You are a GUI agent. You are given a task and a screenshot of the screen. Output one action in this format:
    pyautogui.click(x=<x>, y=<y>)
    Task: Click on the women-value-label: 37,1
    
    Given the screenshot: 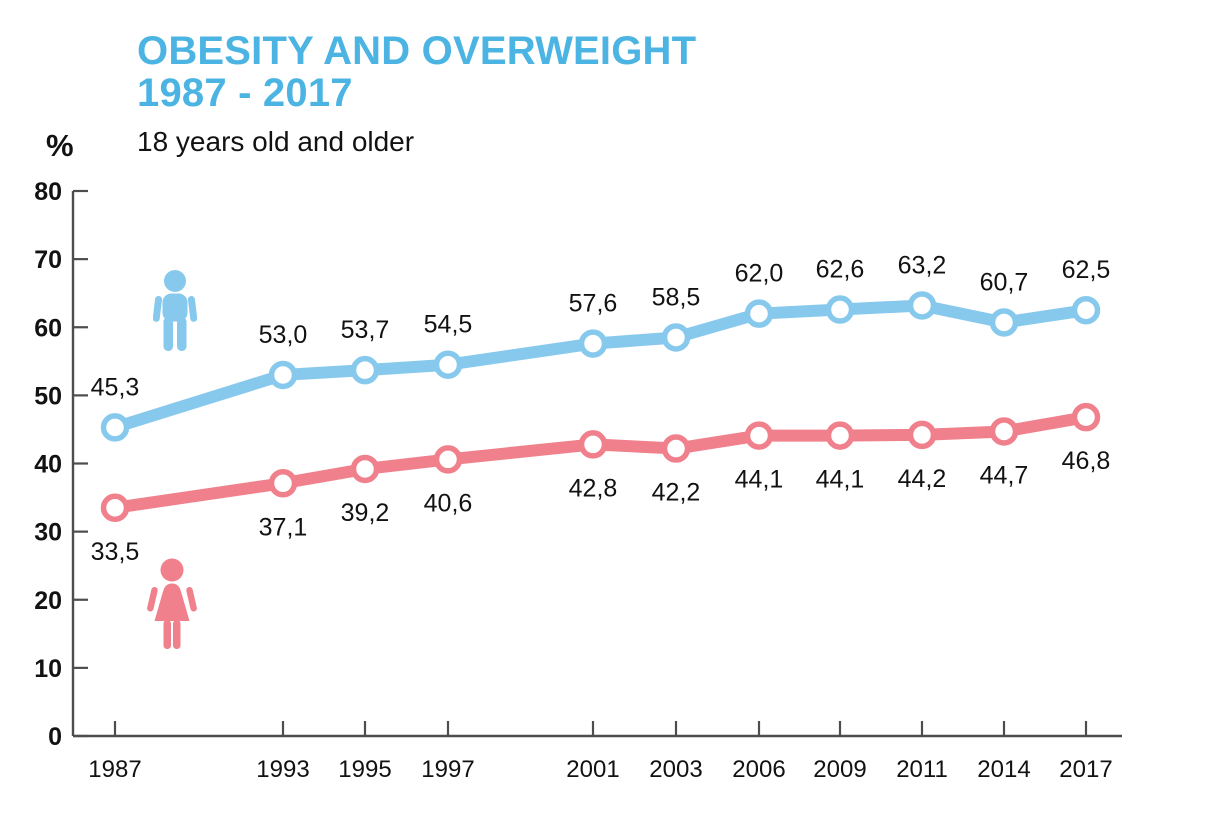 What is the action you would take?
    pyautogui.click(x=283, y=527)
    